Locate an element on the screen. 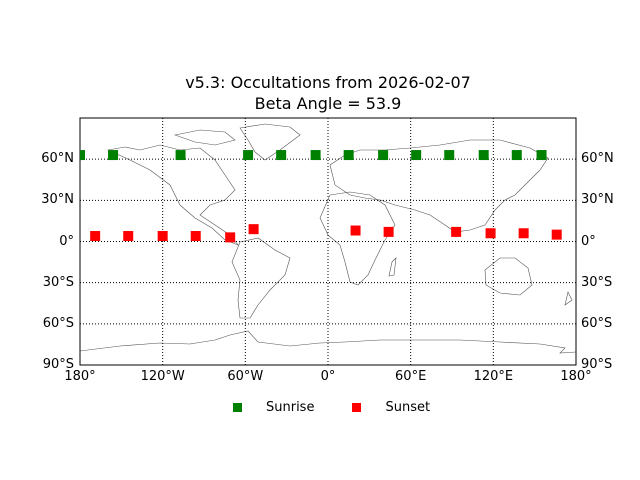 The width and height of the screenshot is (640, 480). chart-title: v5.3: Occultations from 2026-02-07 is located at coordinates (328, 82).